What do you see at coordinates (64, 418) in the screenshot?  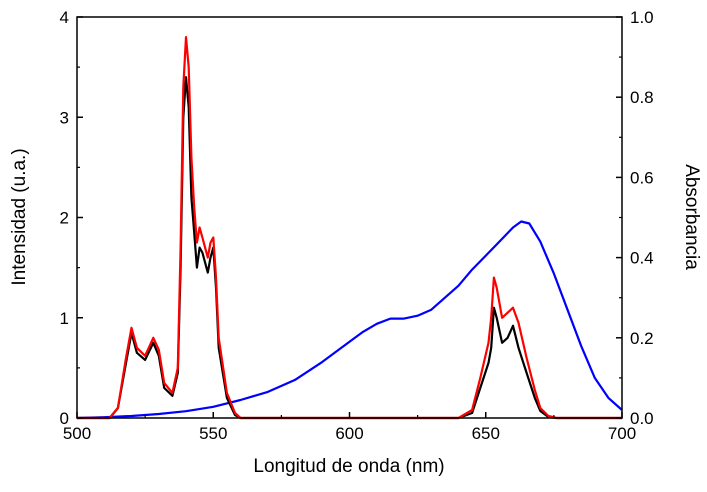 I see `y-left-tick-label: 0` at bounding box center [64, 418].